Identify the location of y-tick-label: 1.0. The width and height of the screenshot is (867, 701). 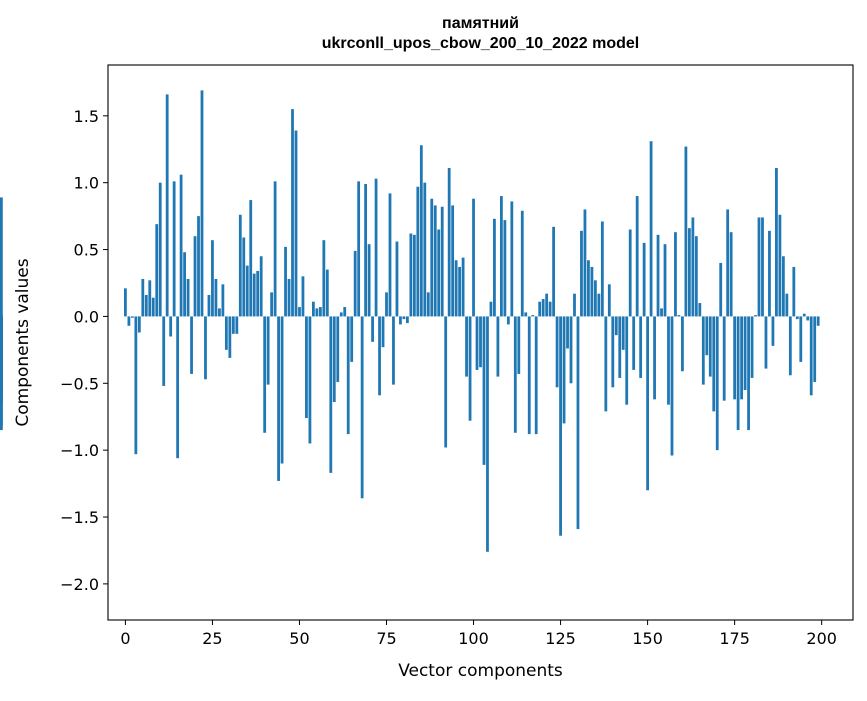
(86, 183).